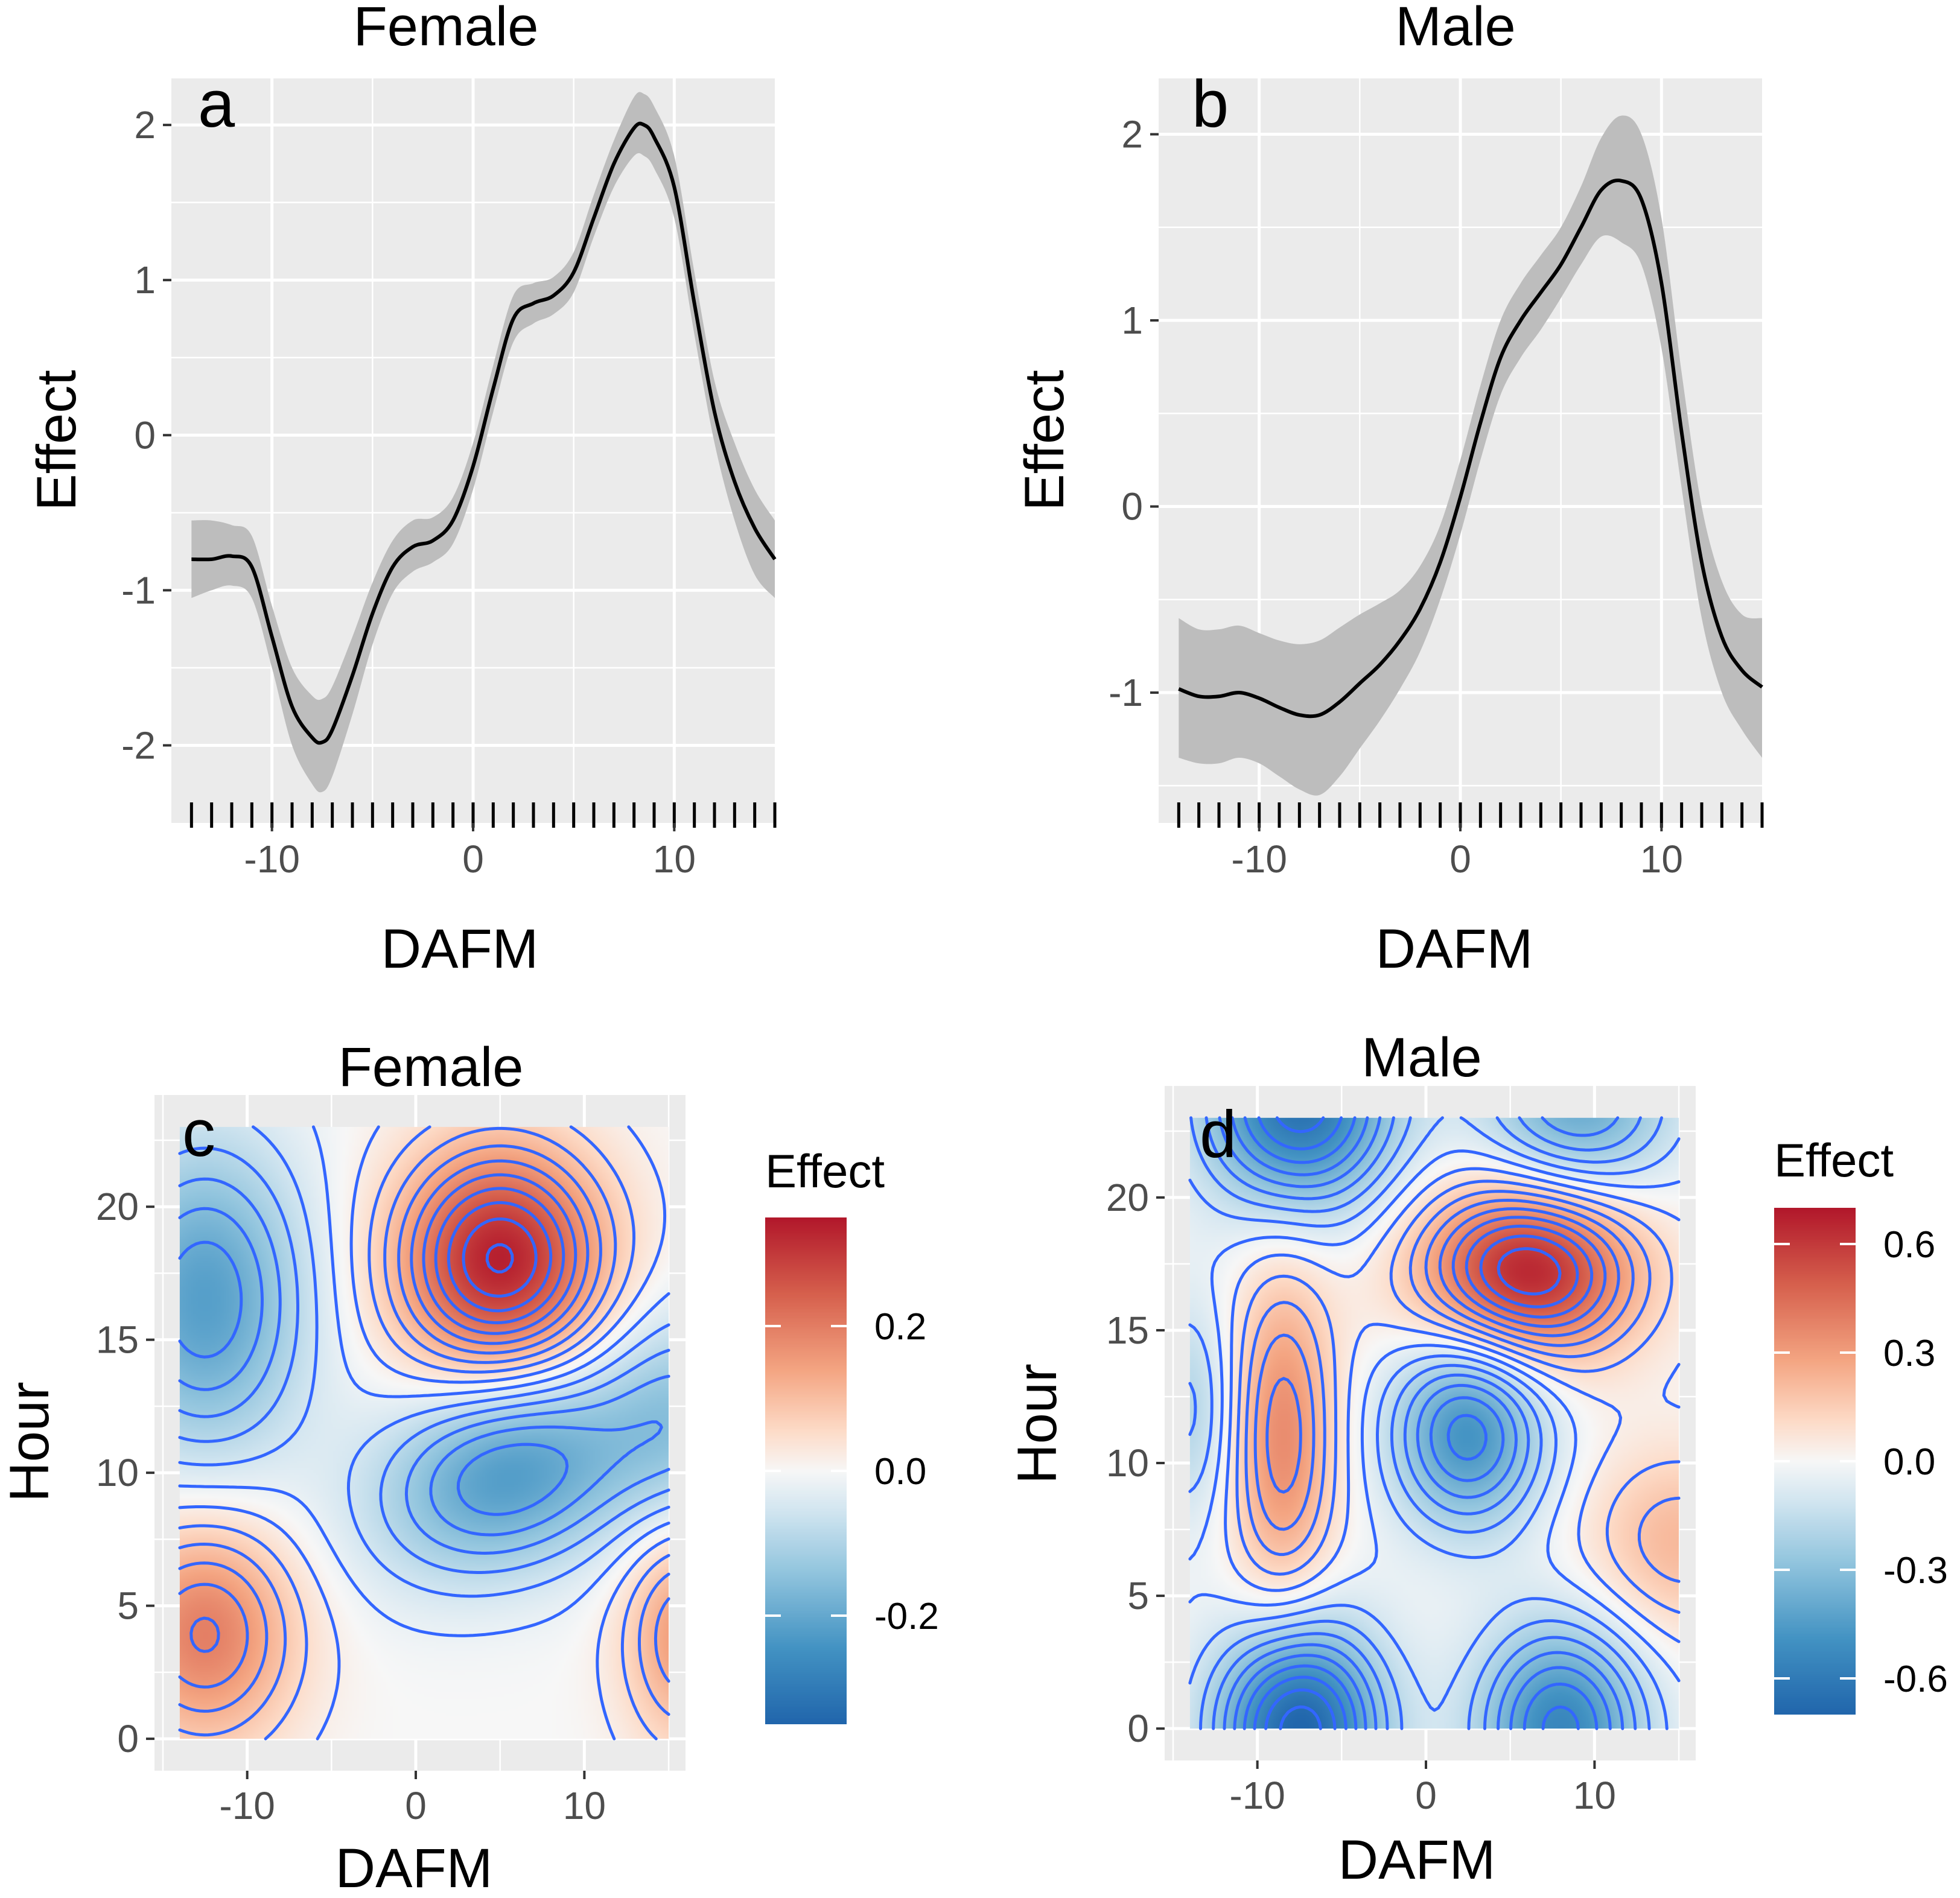 This screenshot has height=1898, width=1960. I want to click on panel-a-title: Female, so click(446, 28).